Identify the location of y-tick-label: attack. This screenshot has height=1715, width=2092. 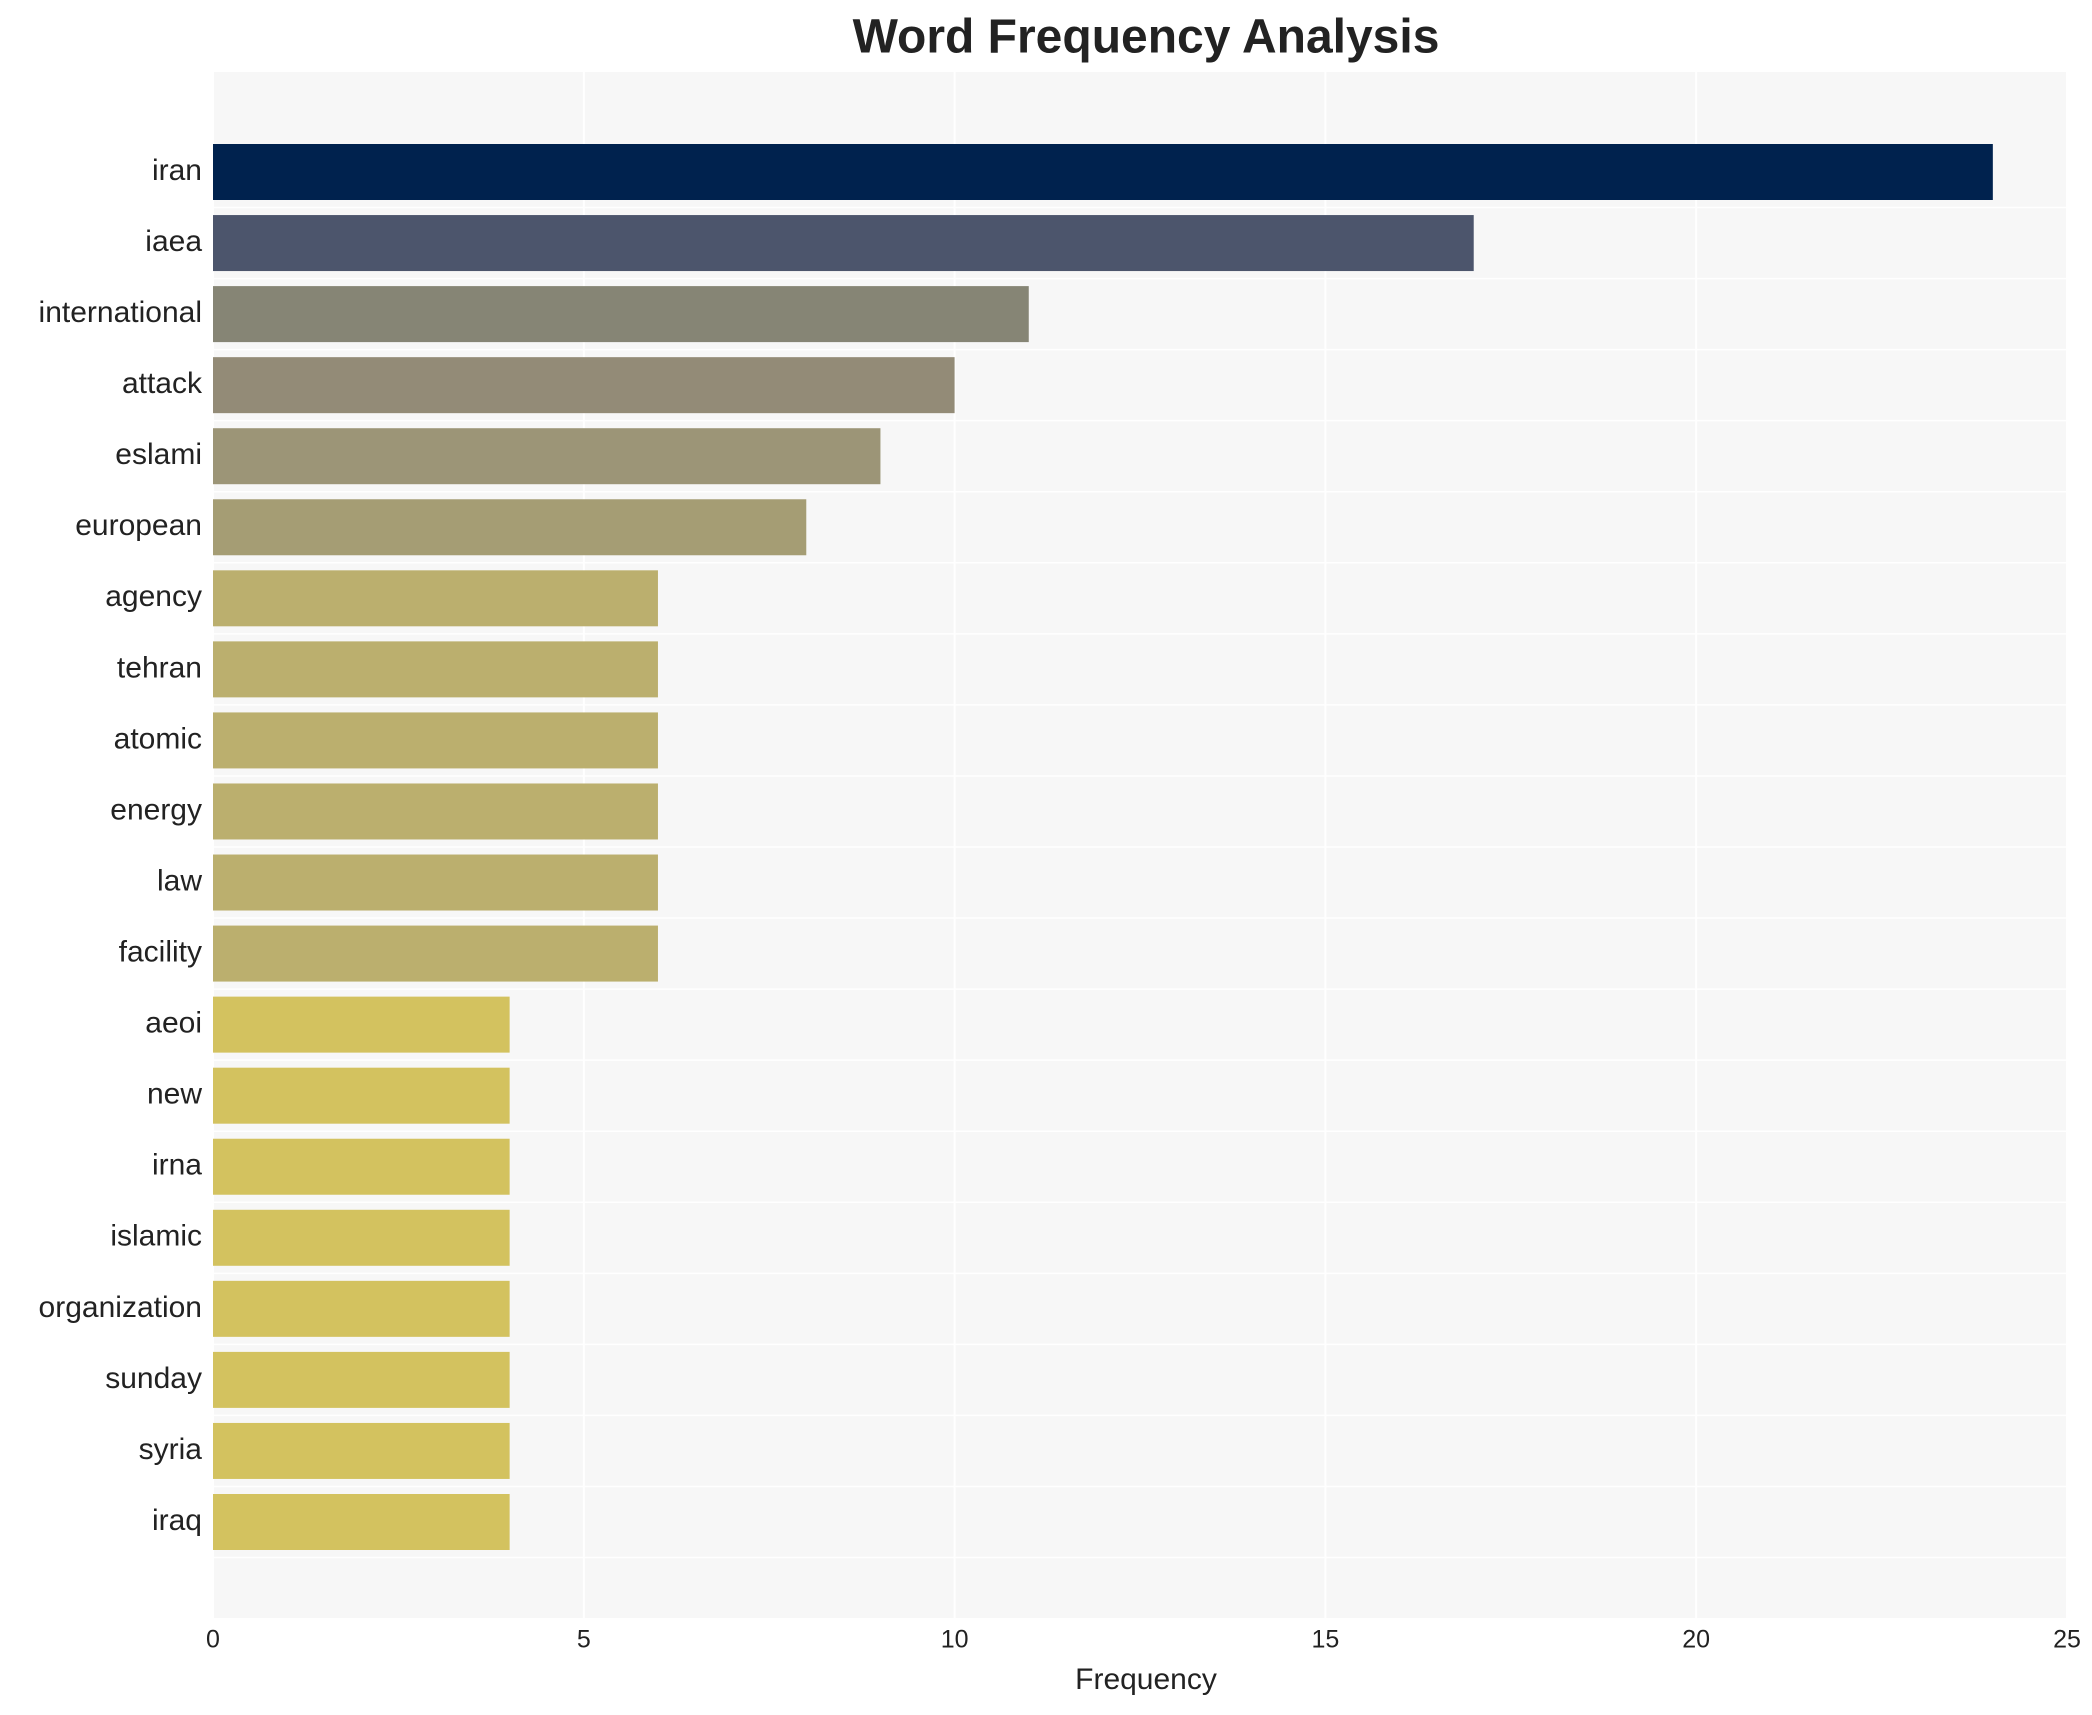
(162, 383).